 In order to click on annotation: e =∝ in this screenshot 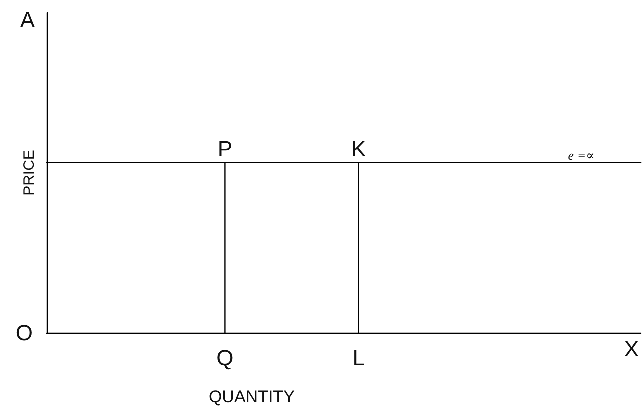, I will do `click(581, 155)`.